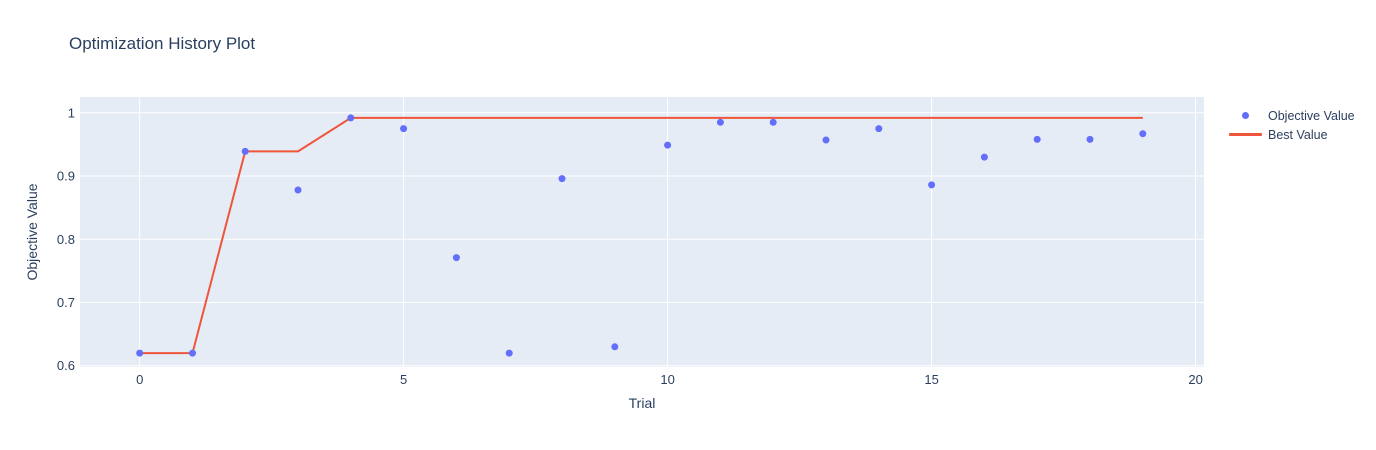 This screenshot has height=450, width=1376. Describe the element at coordinates (66, 239) in the screenshot. I see `y-tick-label: 0.8` at that location.